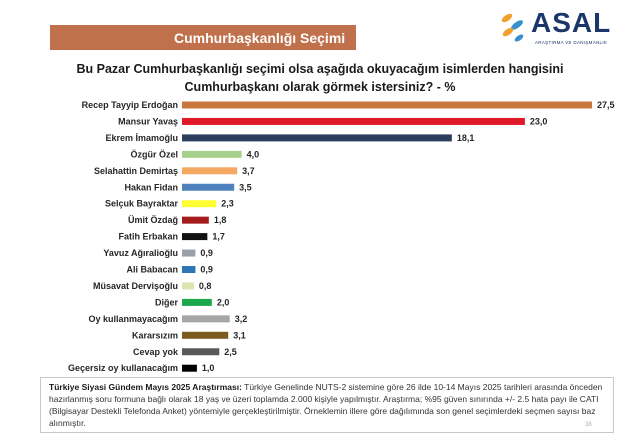 The height and width of the screenshot is (443, 640). I want to click on value-label: 4,0, so click(253, 154).